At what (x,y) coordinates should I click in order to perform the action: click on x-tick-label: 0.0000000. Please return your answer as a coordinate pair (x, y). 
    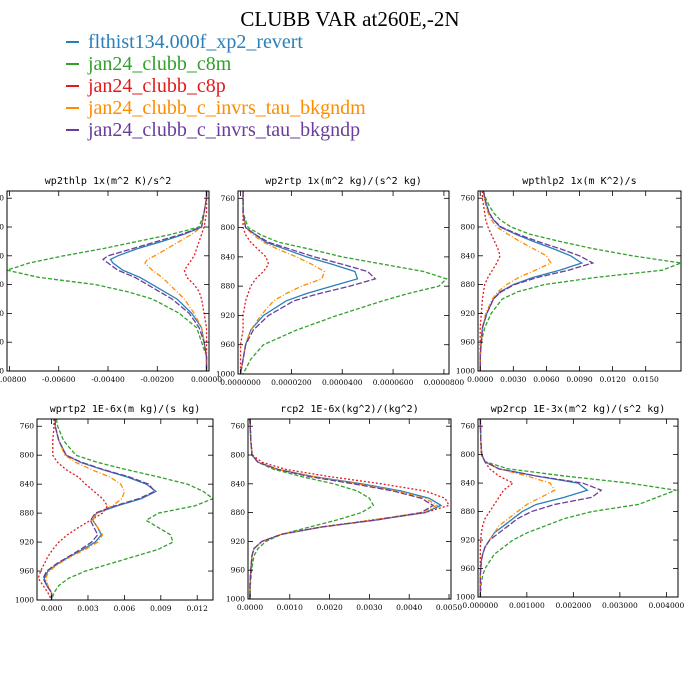
    Looking at the image, I should click on (240, 382).